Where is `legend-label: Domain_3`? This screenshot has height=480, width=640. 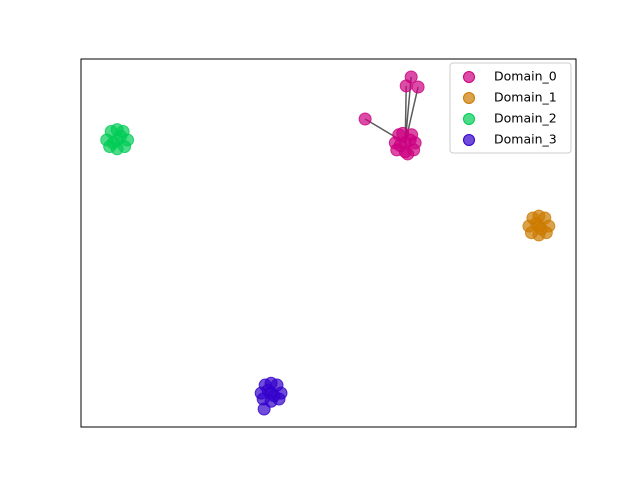
legend-label: Domain_3 is located at coordinates (525, 139).